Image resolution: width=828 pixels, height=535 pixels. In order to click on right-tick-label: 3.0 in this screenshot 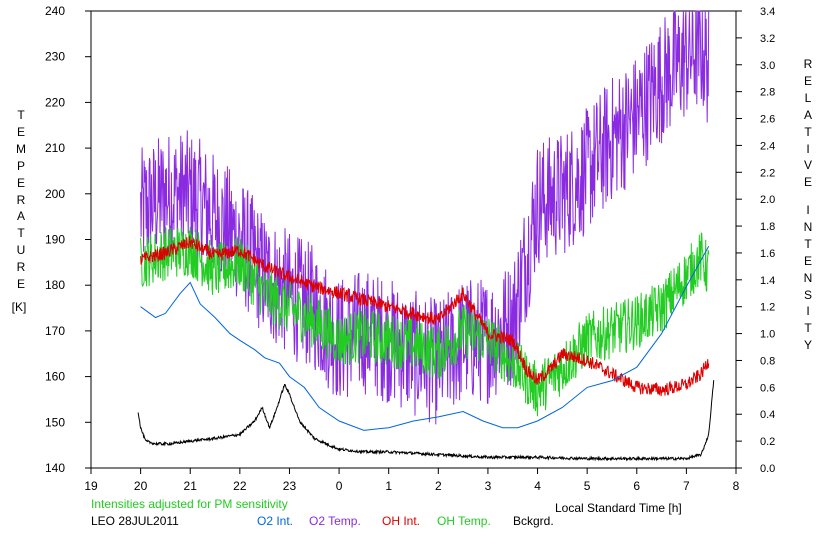, I will do `click(767, 66)`.